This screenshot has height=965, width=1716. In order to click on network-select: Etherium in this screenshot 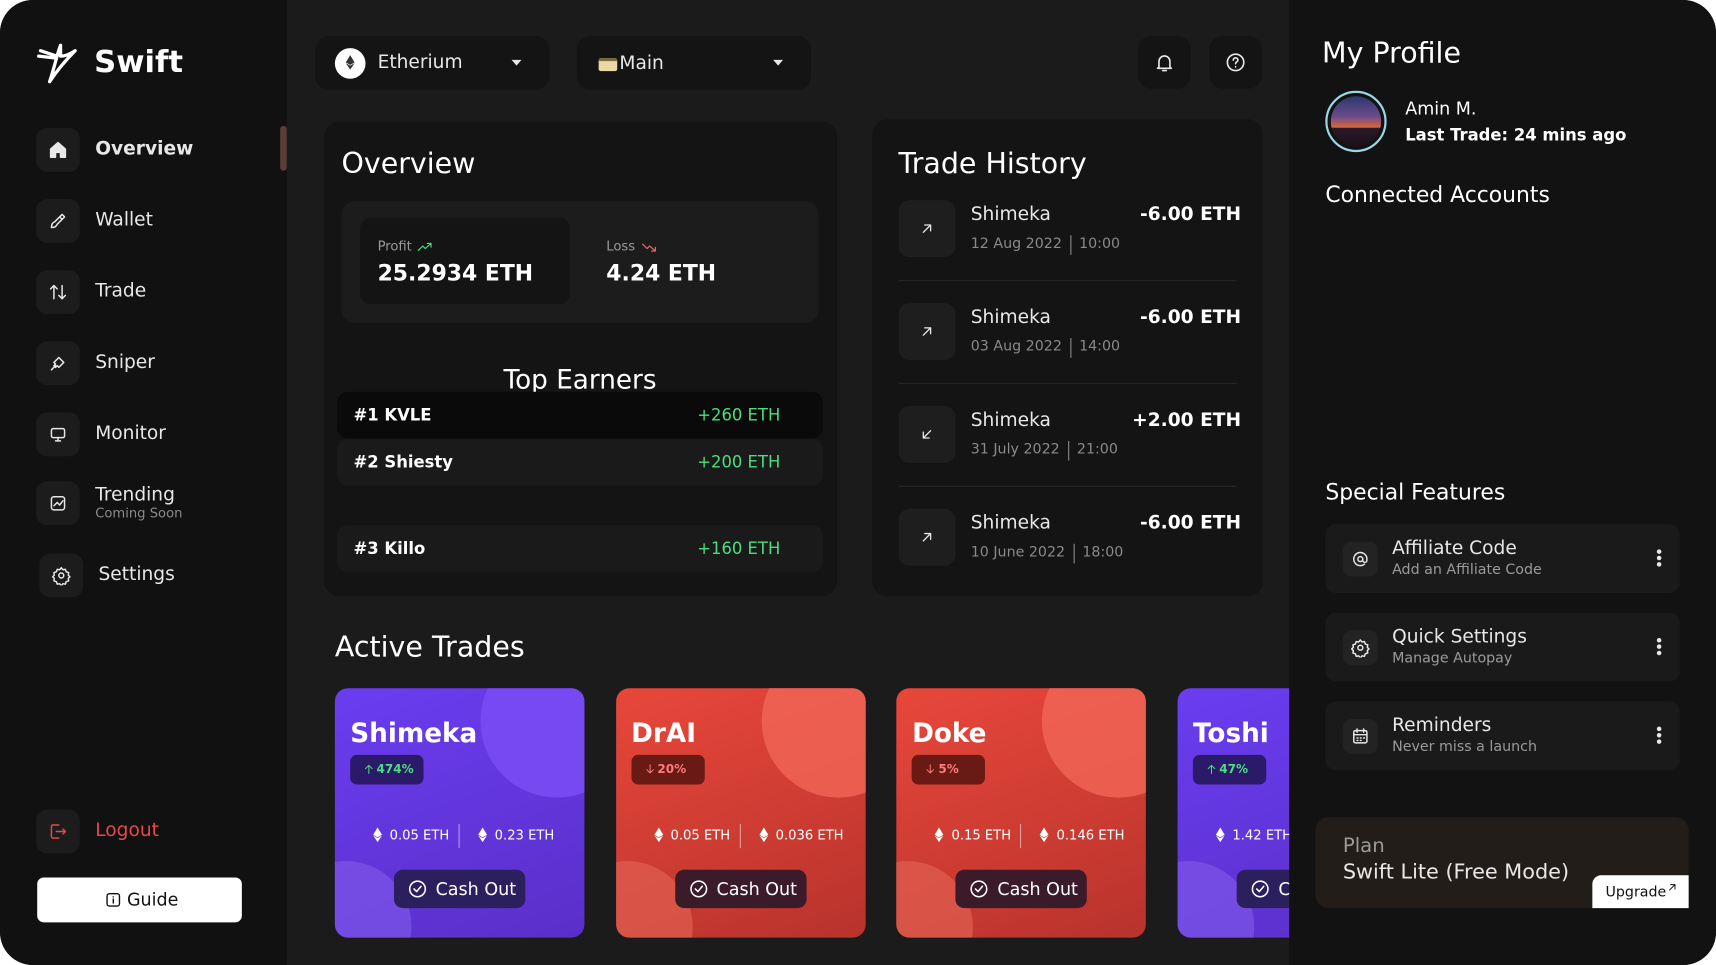, I will do `click(432, 63)`.